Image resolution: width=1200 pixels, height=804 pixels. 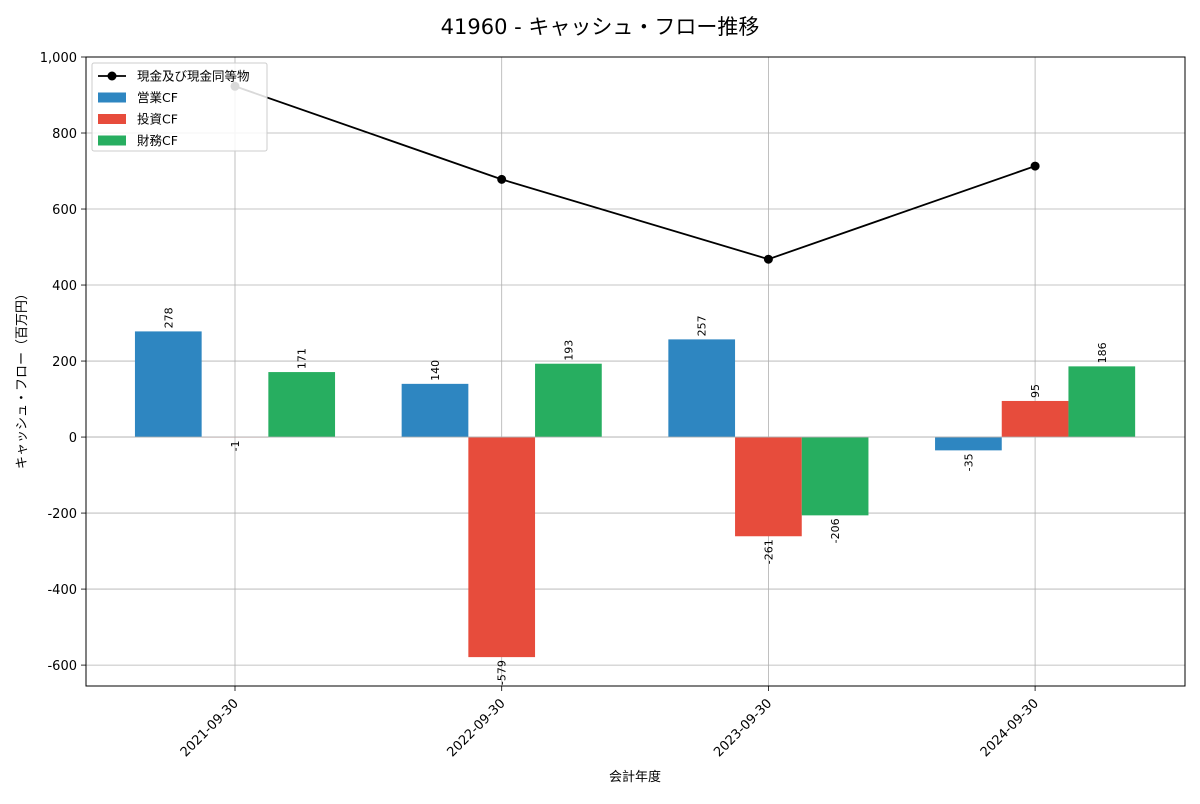 I want to click on legend-line-marker, so click(x=112, y=76).